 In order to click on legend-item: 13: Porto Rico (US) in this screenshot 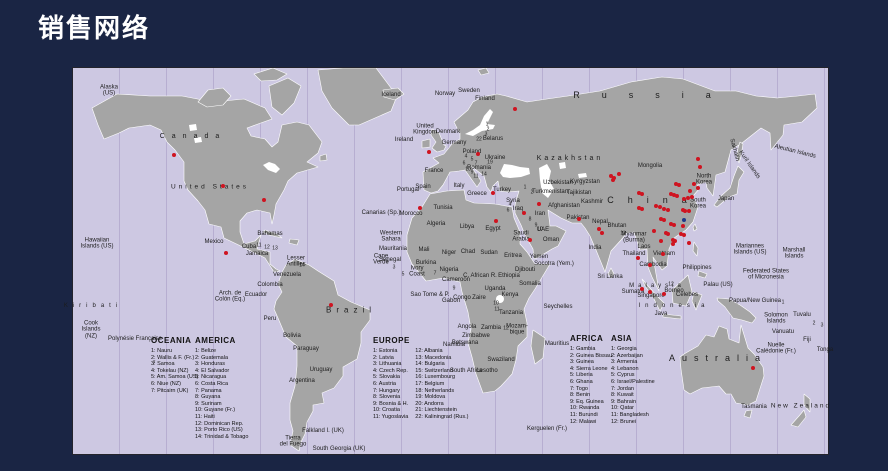, I will do `click(219, 430)`.